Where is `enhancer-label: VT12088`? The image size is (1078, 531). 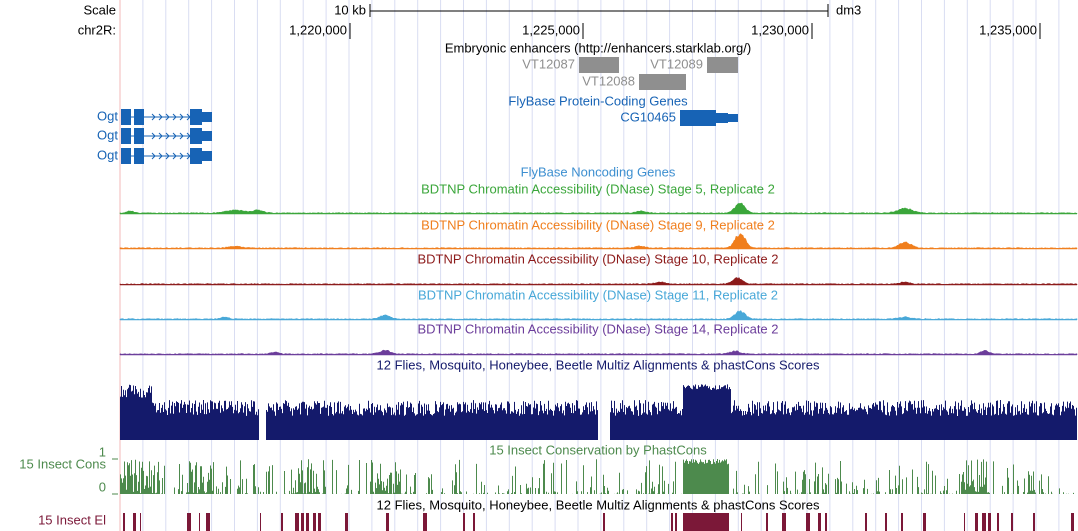
enhancer-label: VT12088 is located at coordinates (608, 80).